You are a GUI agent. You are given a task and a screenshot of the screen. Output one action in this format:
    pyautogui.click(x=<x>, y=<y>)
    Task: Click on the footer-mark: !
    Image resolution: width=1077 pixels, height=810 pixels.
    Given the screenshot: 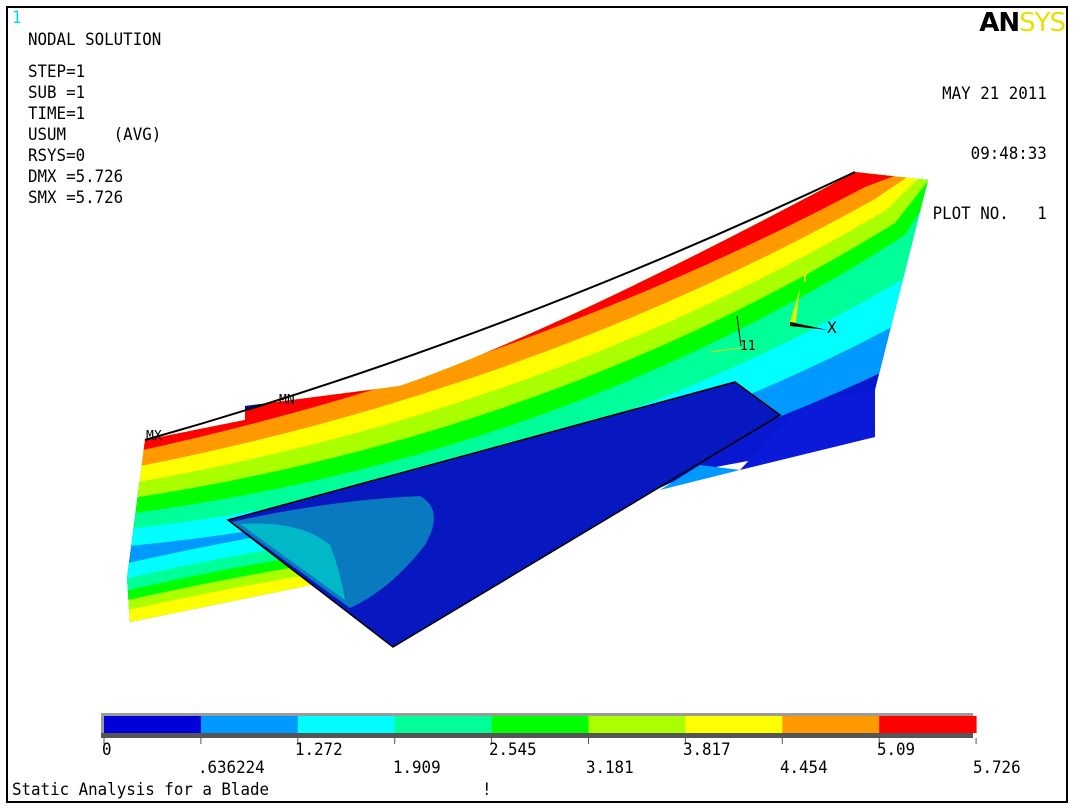 What is the action you would take?
    pyautogui.click(x=487, y=790)
    